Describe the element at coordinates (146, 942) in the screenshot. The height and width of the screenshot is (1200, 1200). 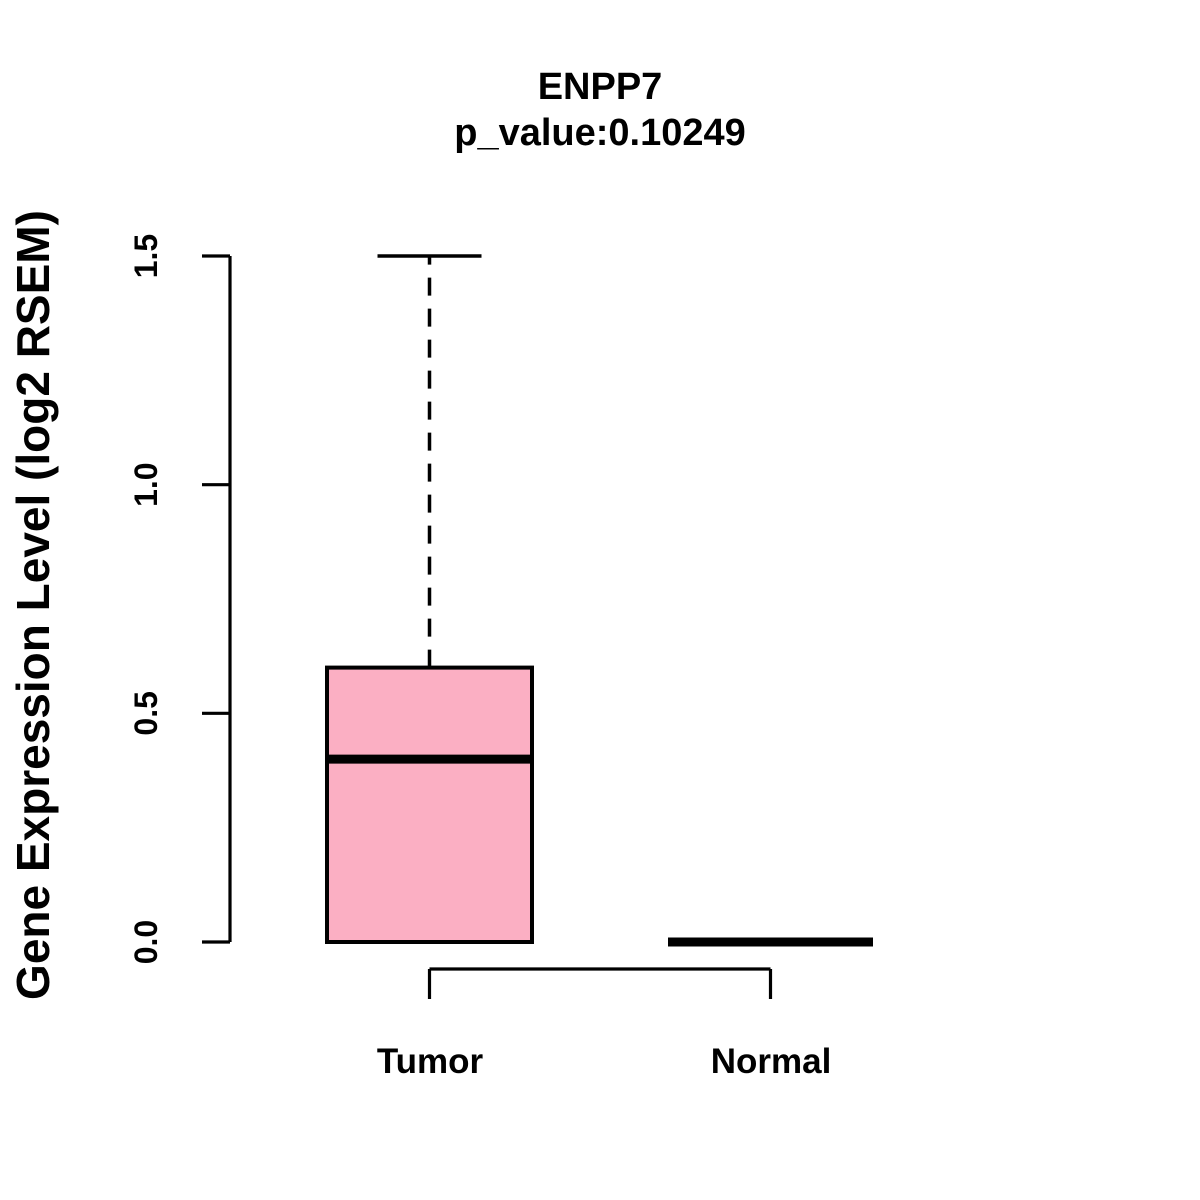
I see `y-tick-label: 0.0` at that location.